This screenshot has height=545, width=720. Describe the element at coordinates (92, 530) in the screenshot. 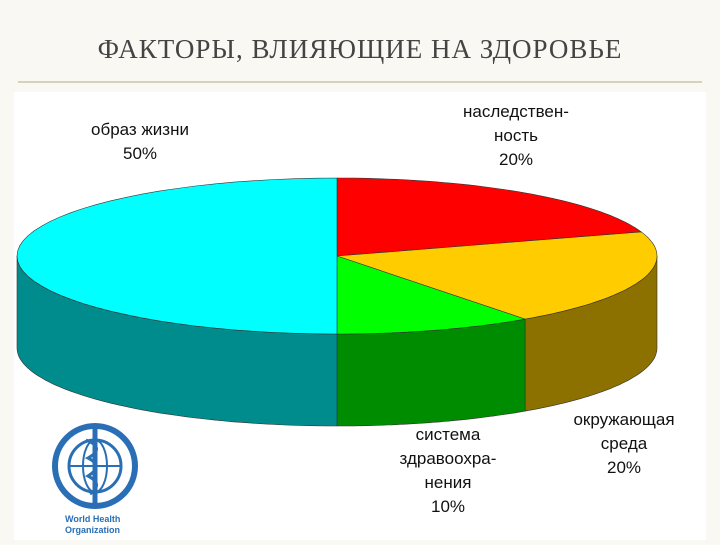

I see `logo-text: Organization` at that location.